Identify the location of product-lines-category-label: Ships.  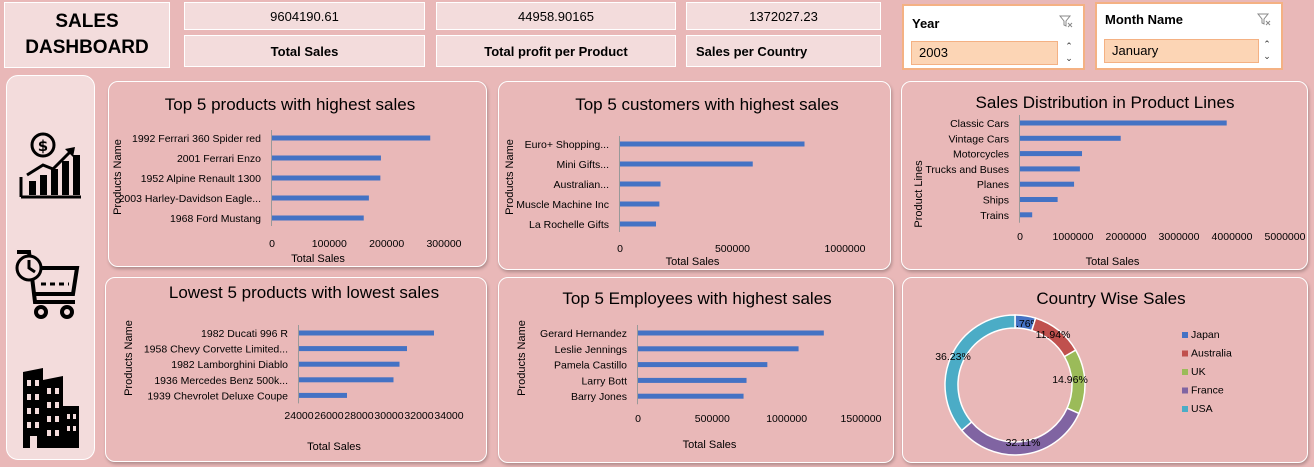
(996, 201).